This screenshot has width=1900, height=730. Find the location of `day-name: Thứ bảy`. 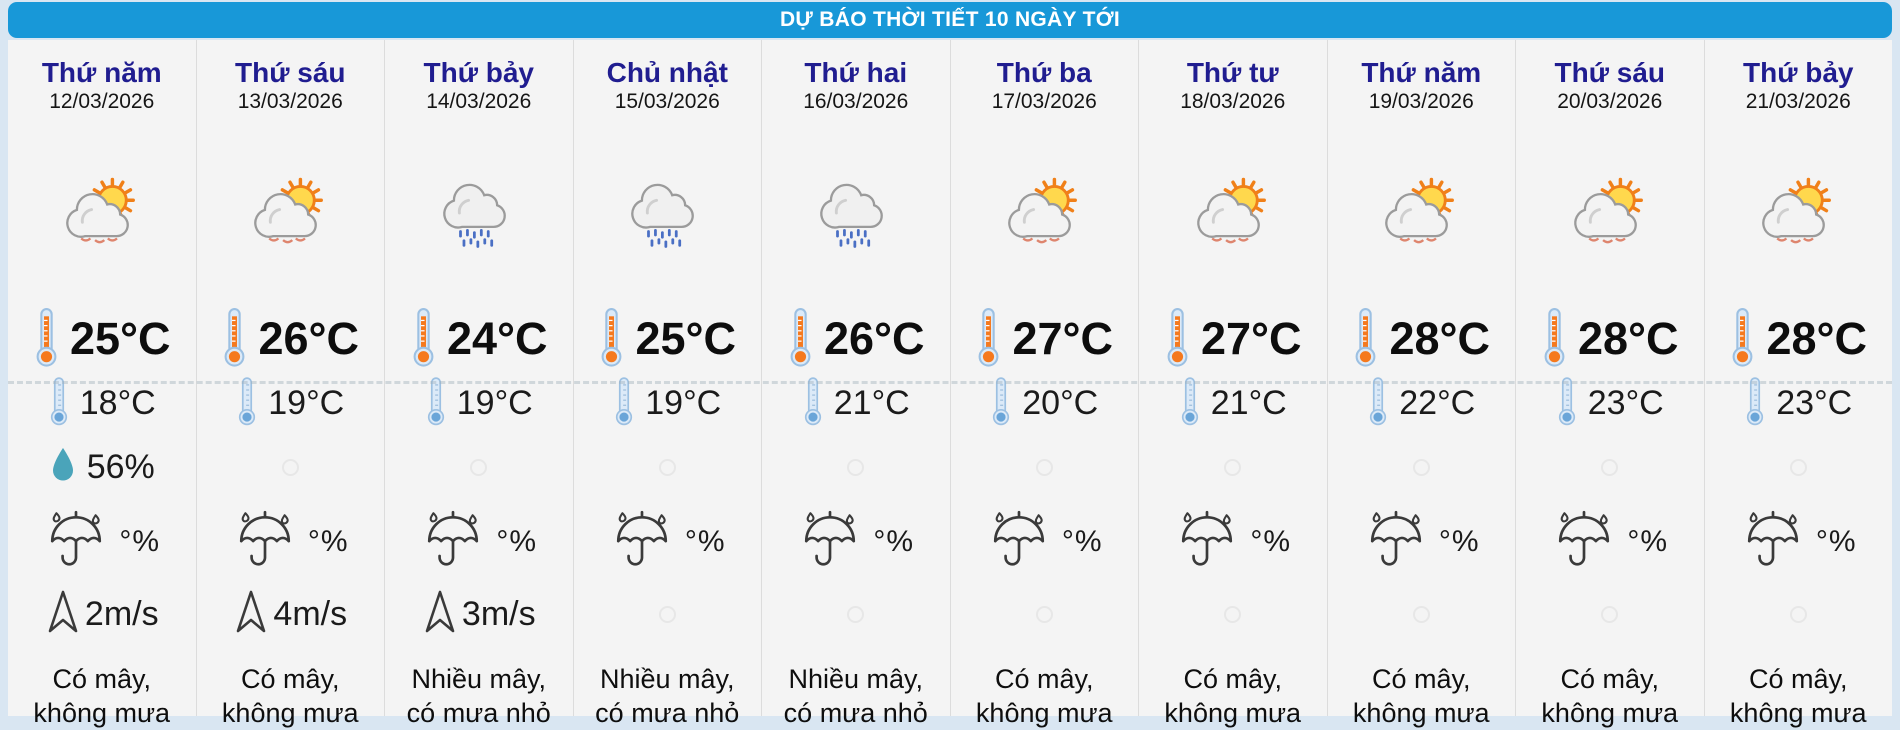

day-name: Thứ bảy is located at coordinates (478, 72).